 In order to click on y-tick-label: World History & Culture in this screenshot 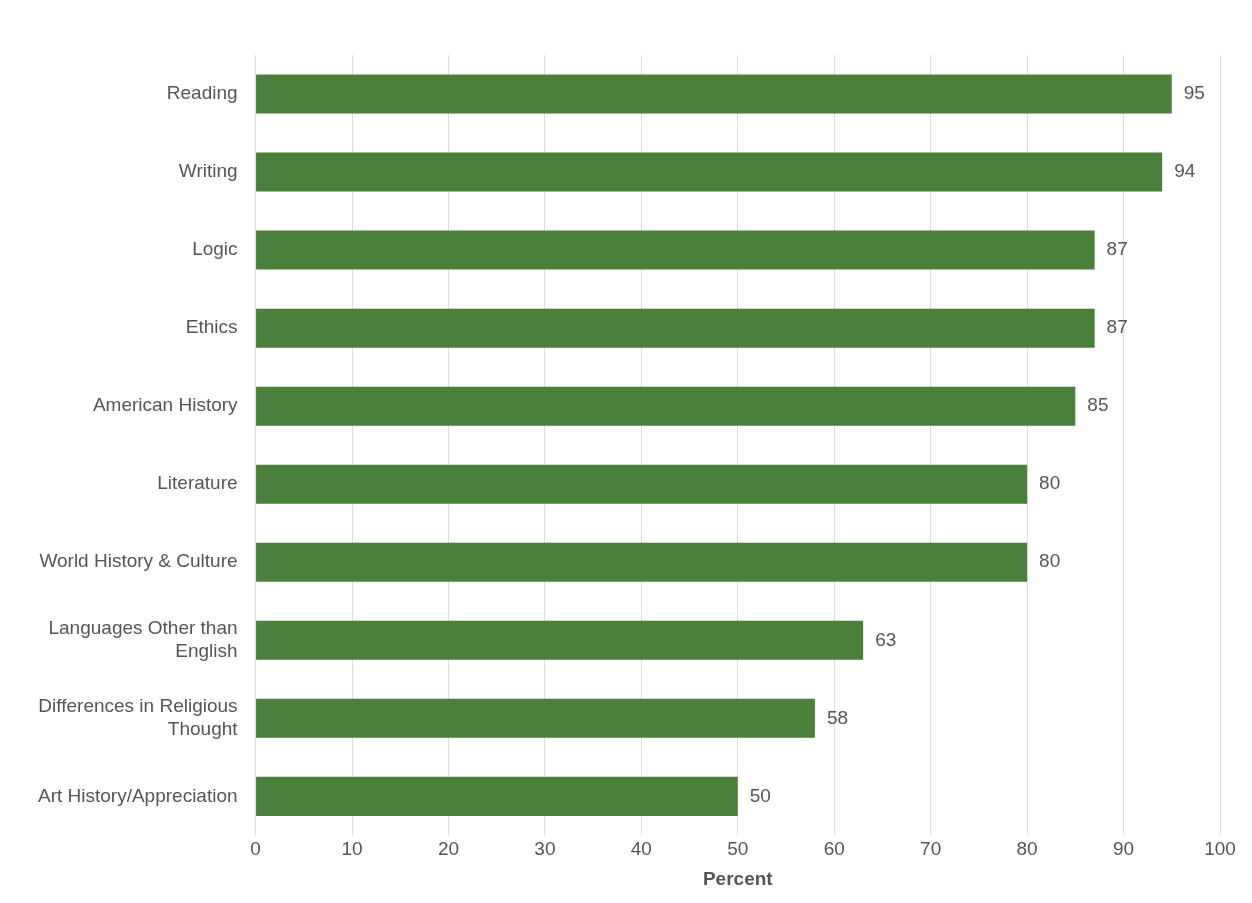, I will do `click(138, 561)`.